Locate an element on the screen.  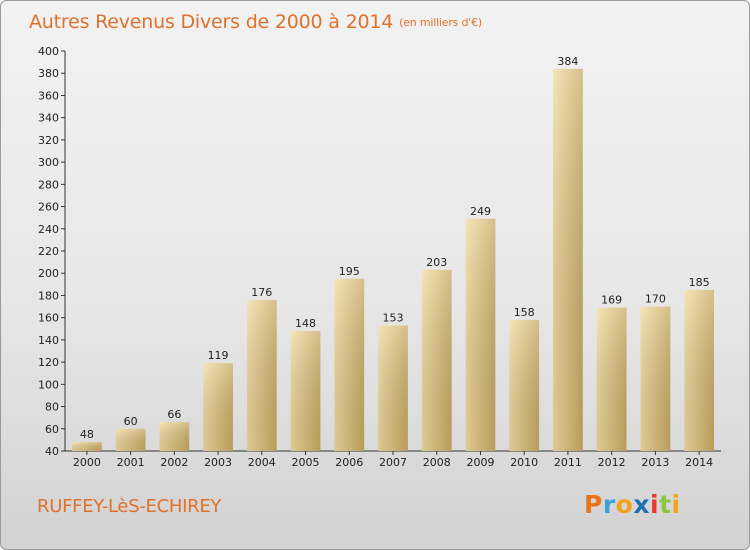
y-tick-label: 280 is located at coordinates (48, 184).